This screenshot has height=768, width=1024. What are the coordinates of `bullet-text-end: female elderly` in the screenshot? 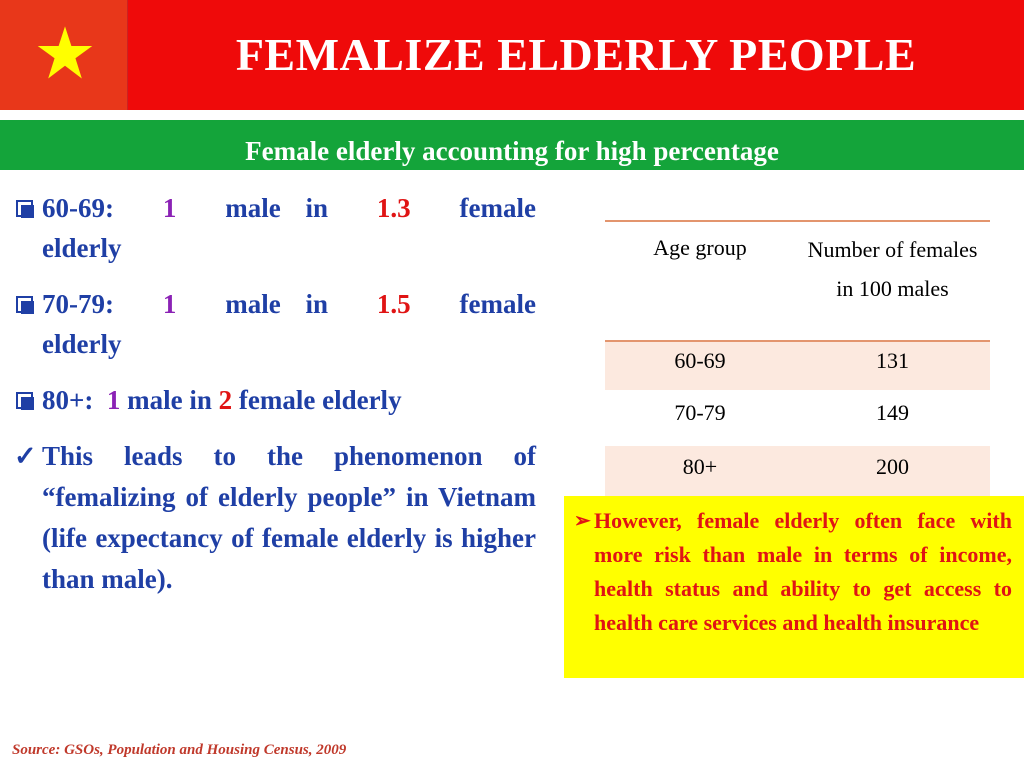 It's located at (320, 400).